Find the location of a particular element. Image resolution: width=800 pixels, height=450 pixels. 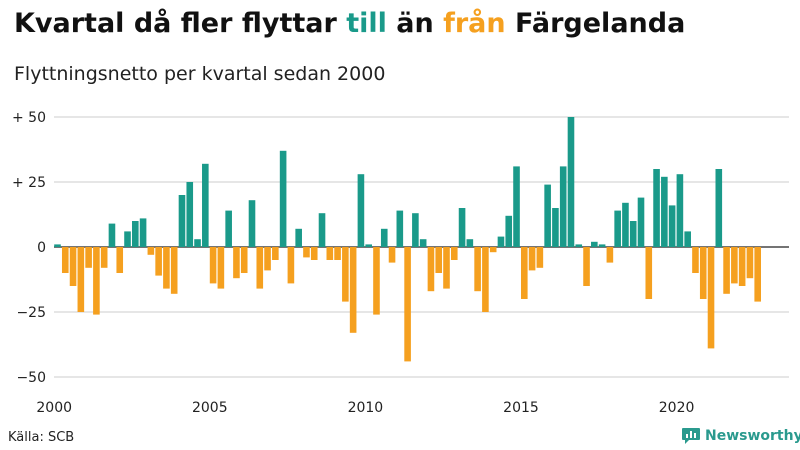

title-word-fran: från is located at coordinates (474, 23).